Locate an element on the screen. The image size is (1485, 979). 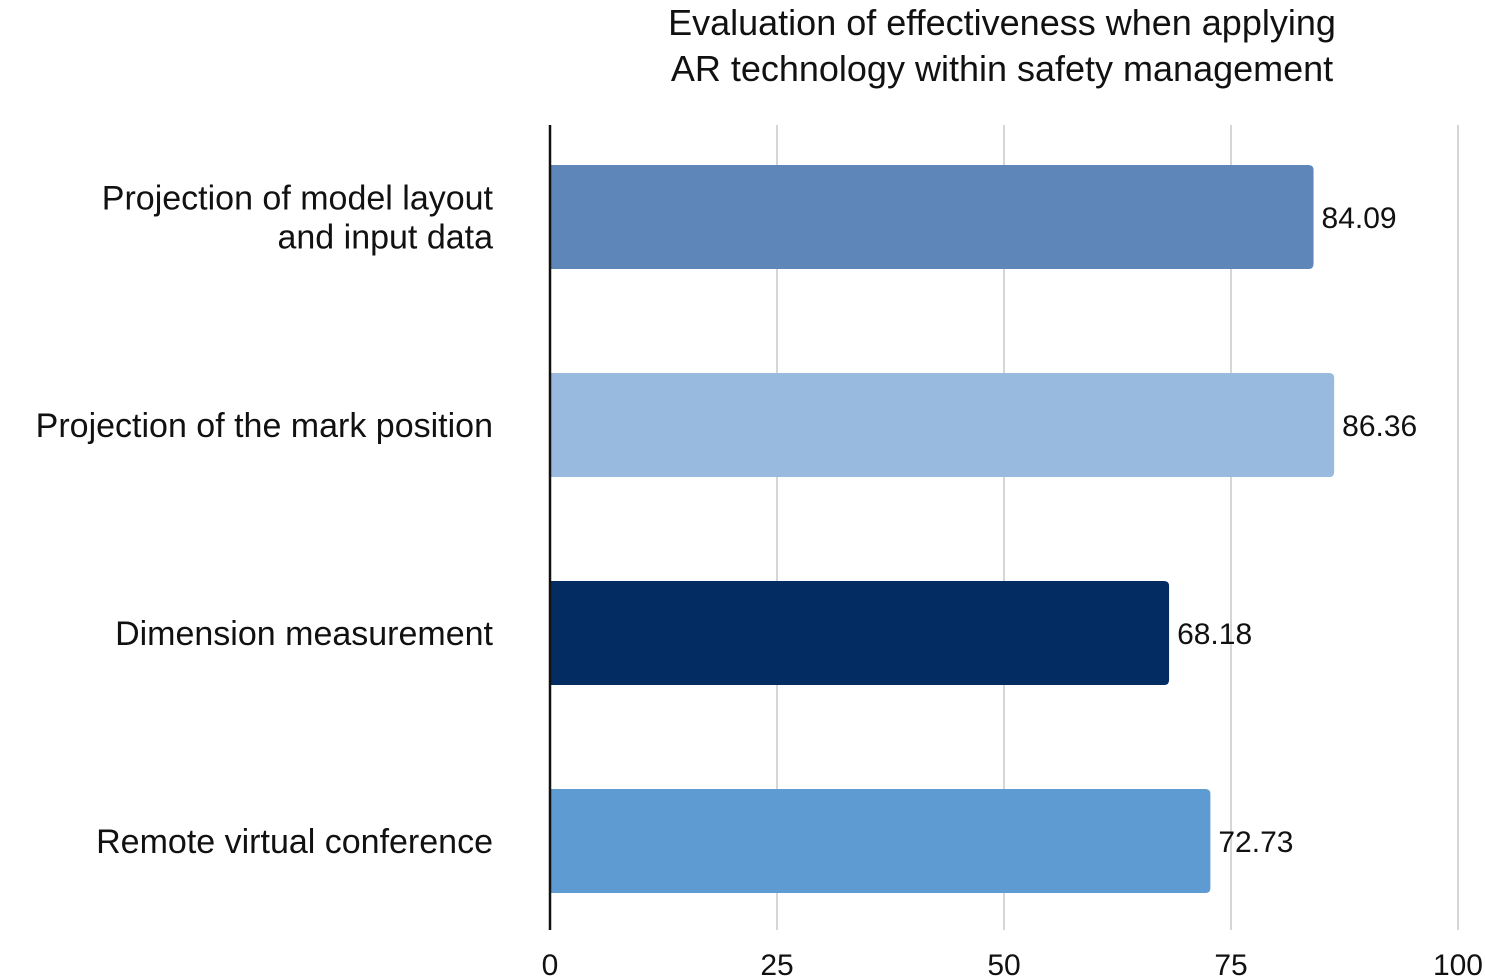
category-label-2-line-1: Projection of the mark position is located at coordinates (264, 426).